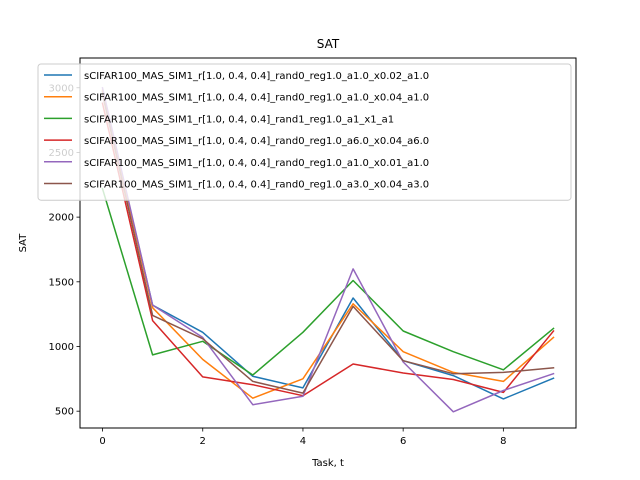  I want to click on x-tick-label: 2, so click(203, 441).